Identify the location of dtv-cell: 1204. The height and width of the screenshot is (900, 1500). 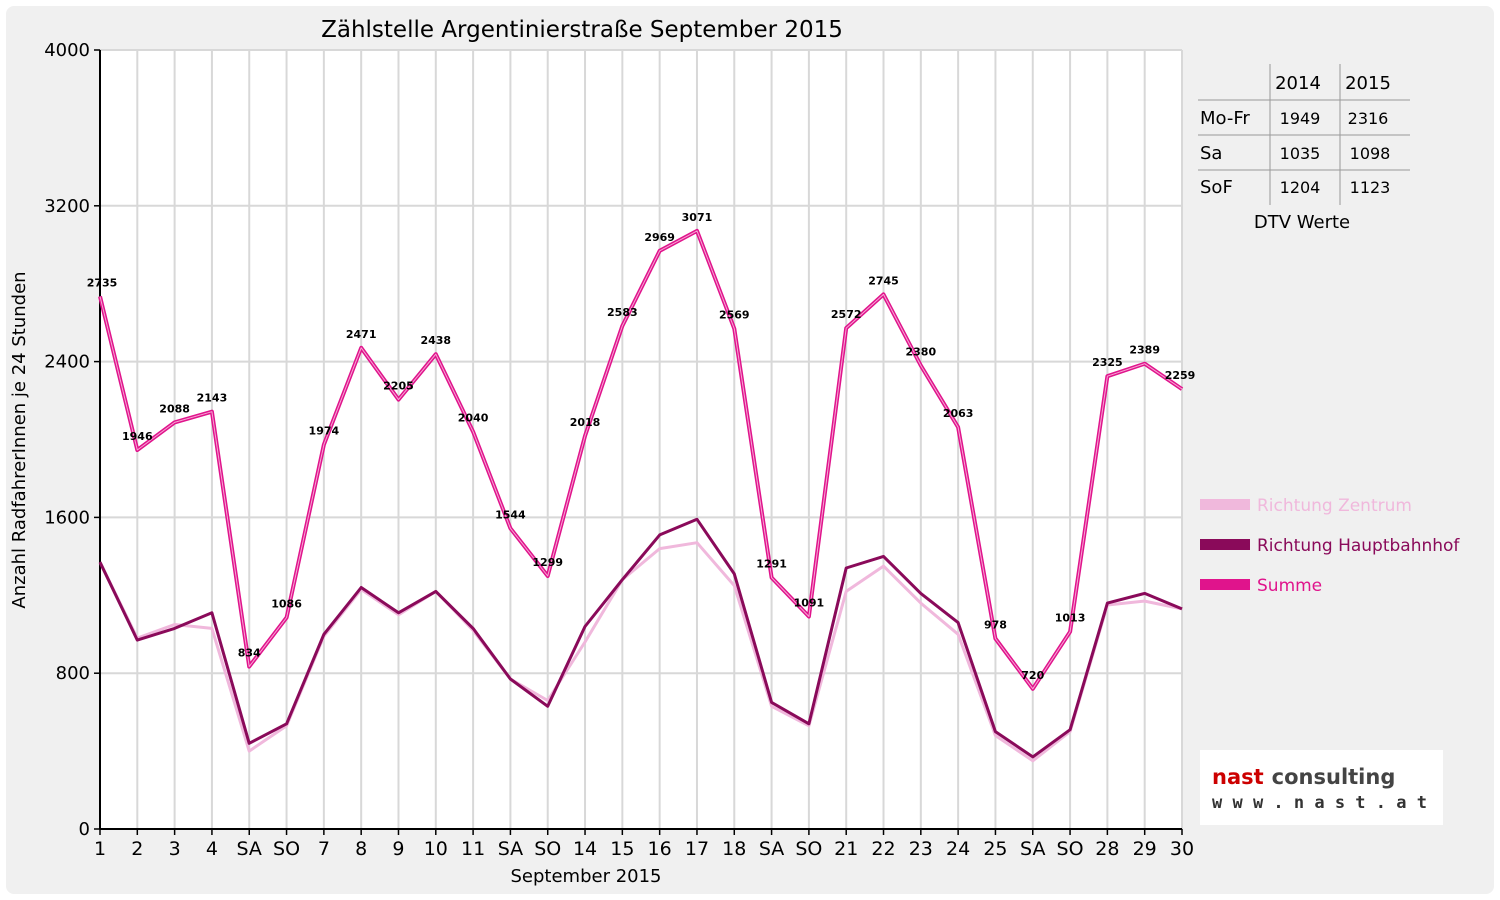
(1300, 187).